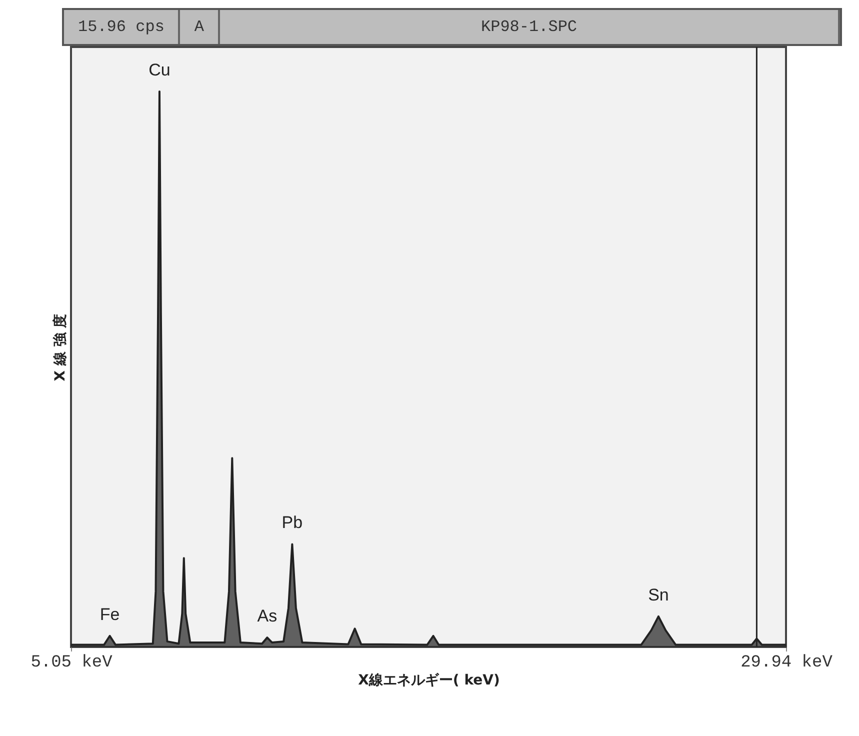 The image size is (859, 736). Describe the element at coordinates (60, 348) in the screenshot. I see `y-axis-title: X 線 強 度` at that location.